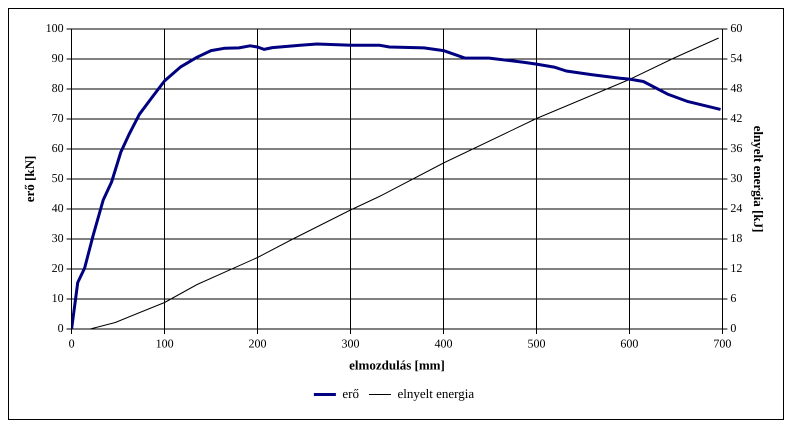 This screenshot has height=430, width=794. What do you see at coordinates (736, 208) in the screenshot?
I see `y2-tick-label: 24` at bounding box center [736, 208].